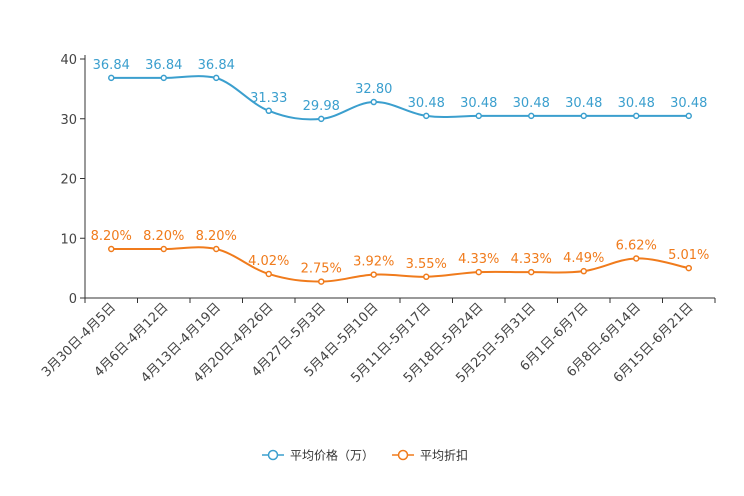 Image resolution: width=744 pixels, height=496 pixels. What do you see at coordinates (688, 255) in the screenshot?
I see `data-label: 5.01%` at bounding box center [688, 255].